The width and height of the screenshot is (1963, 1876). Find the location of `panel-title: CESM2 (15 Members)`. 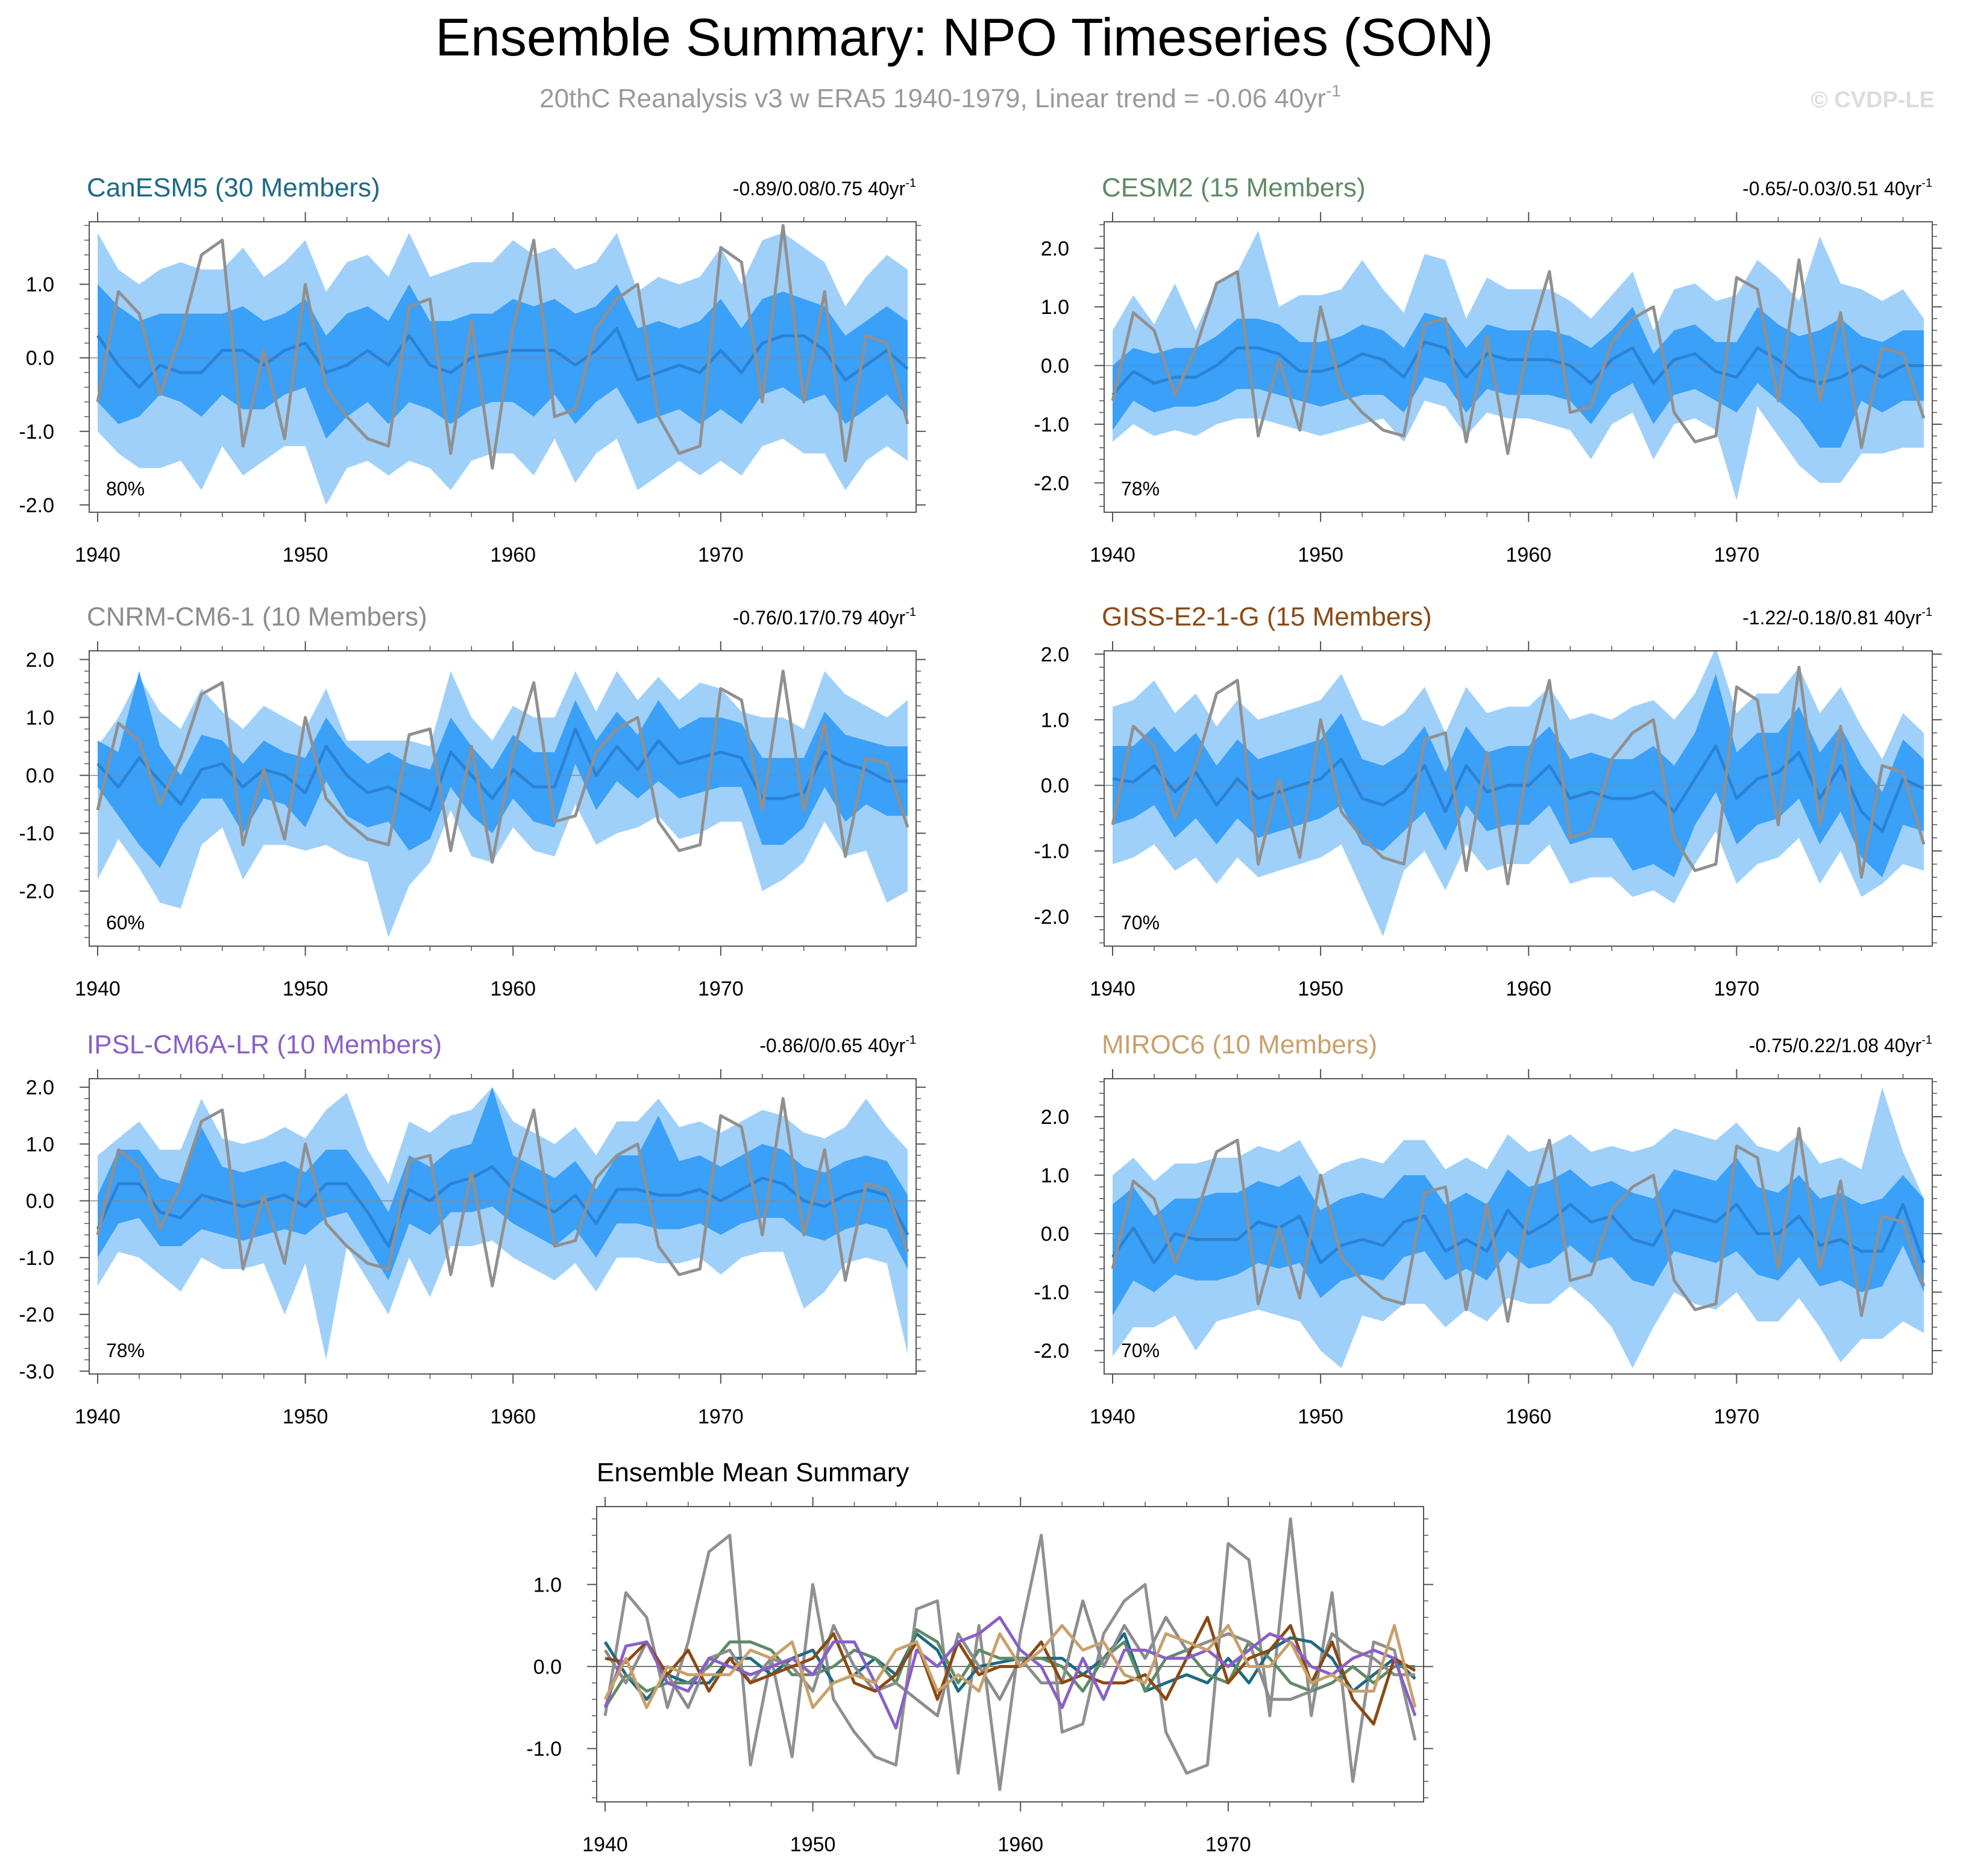

panel-title: CESM2 (15 Members) is located at coordinates (1234, 187).